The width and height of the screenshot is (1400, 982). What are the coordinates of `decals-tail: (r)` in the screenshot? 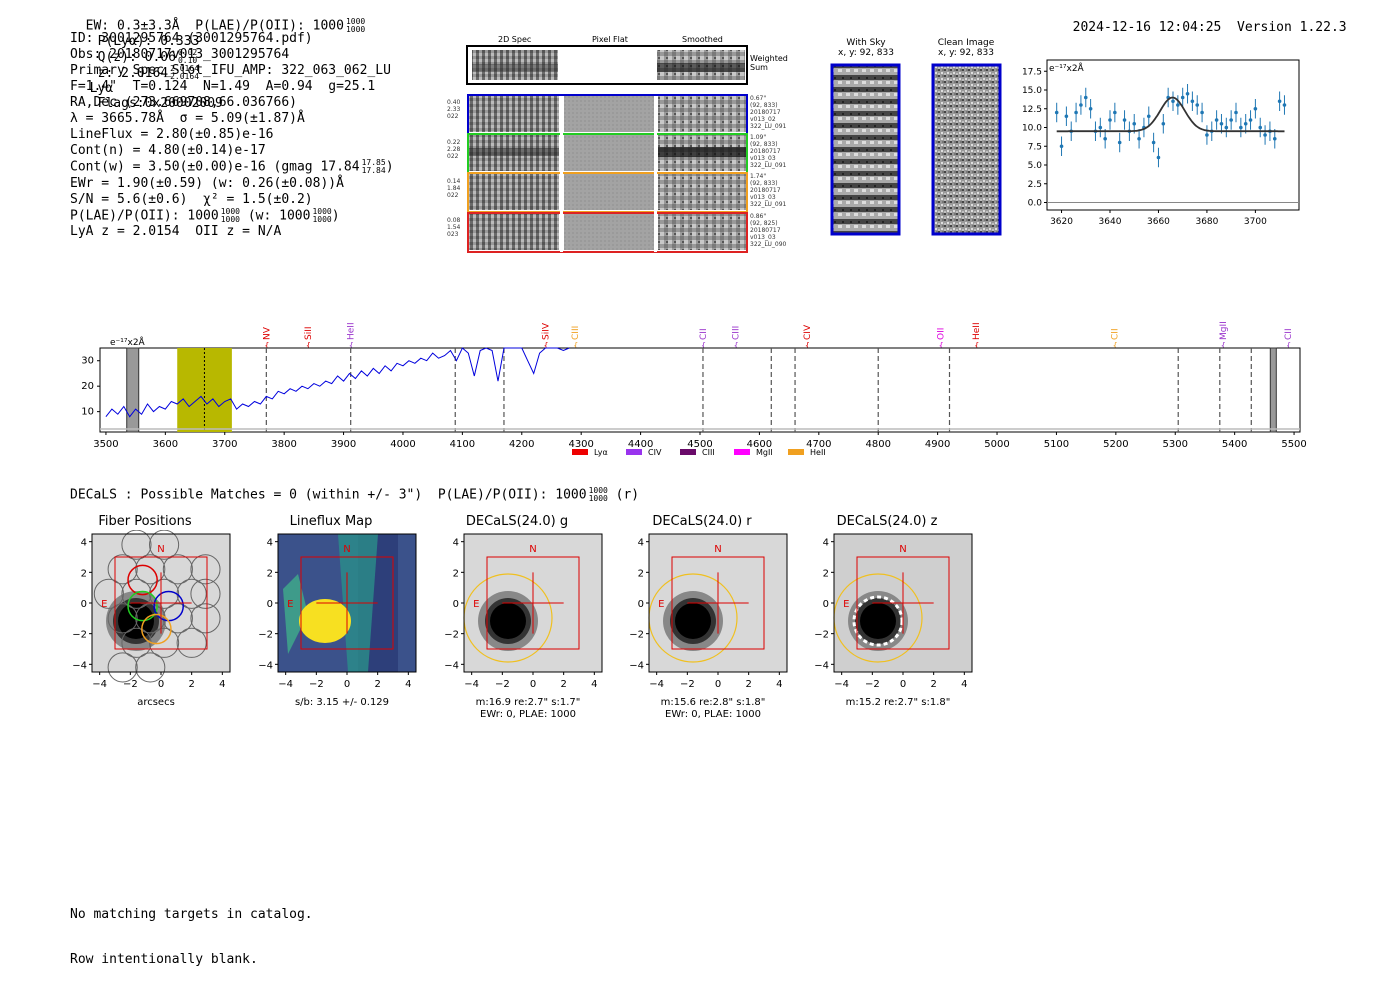 It's located at (627, 495).